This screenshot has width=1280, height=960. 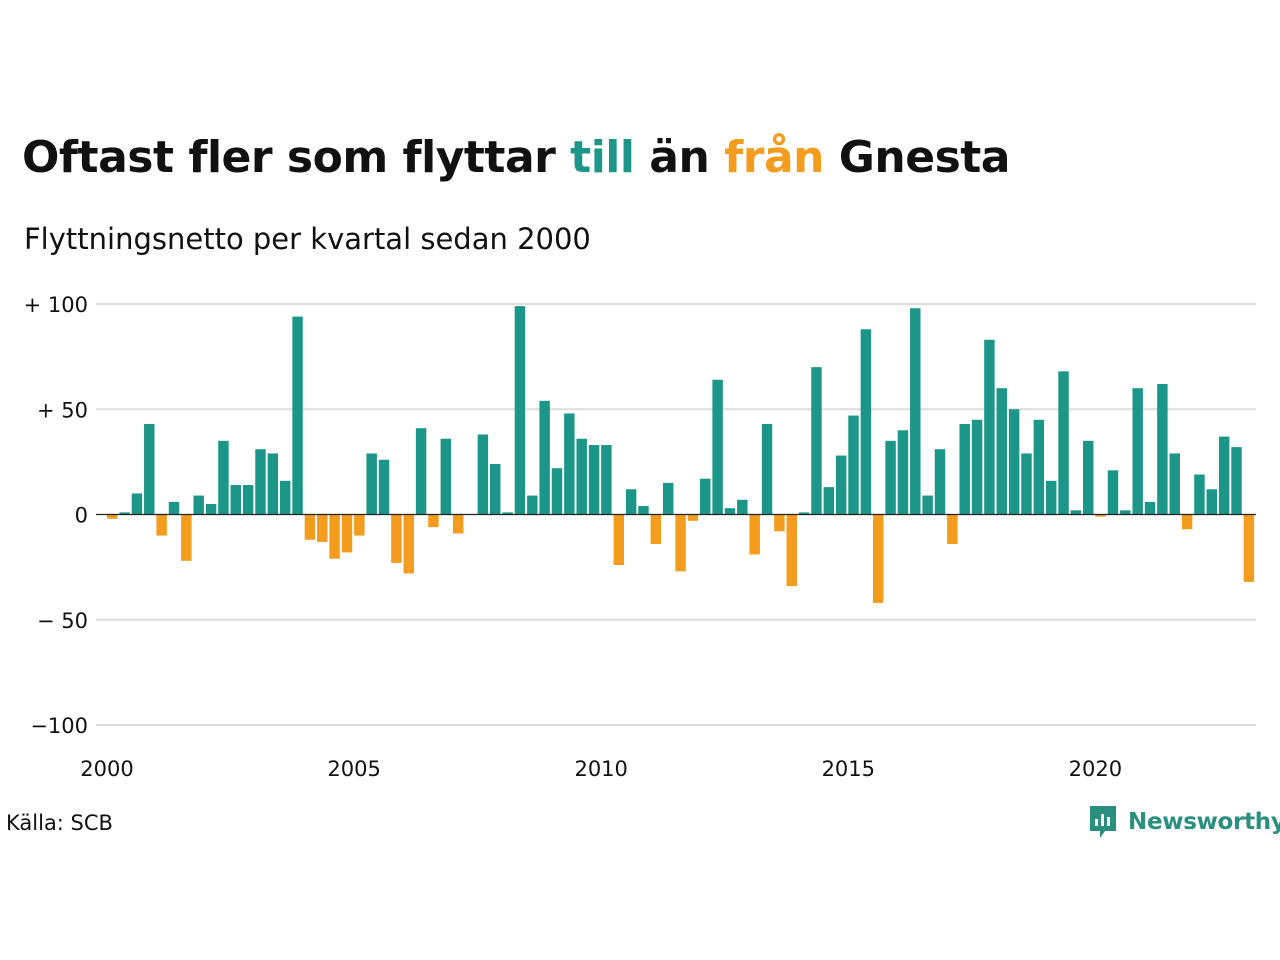 What do you see at coordinates (59, 726) in the screenshot?
I see `y-tick-label: −100` at bounding box center [59, 726].